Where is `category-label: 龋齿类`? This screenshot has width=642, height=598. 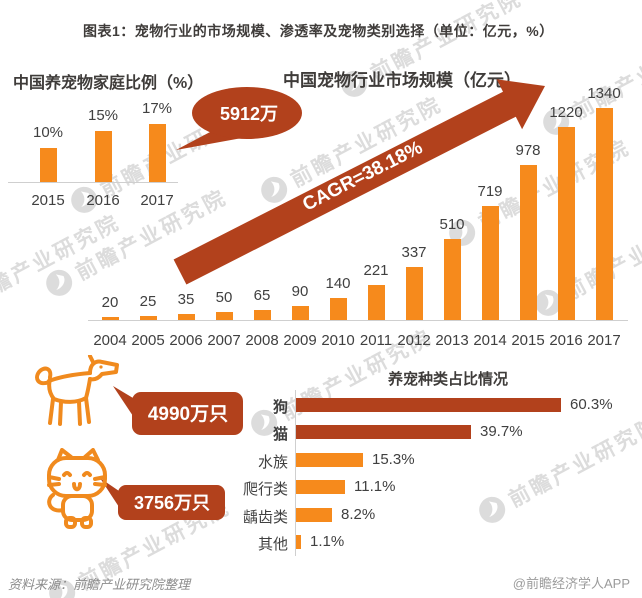
category-label: 龋齿类 is located at coordinates (265, 517).